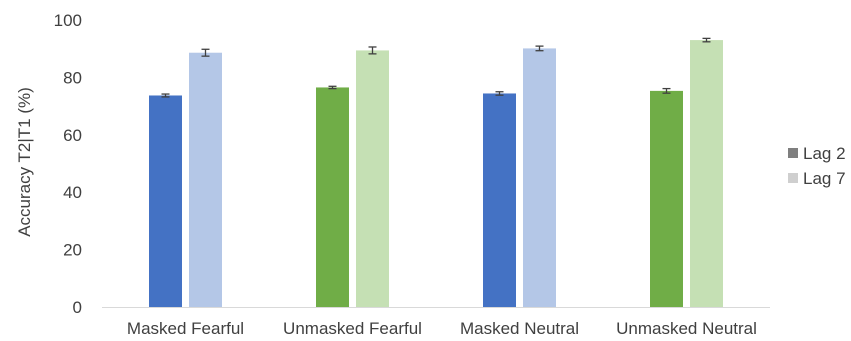  Describe the element at coordinates (77, 307) in the screenshot. I see `y-tick-label: 0` at that location.